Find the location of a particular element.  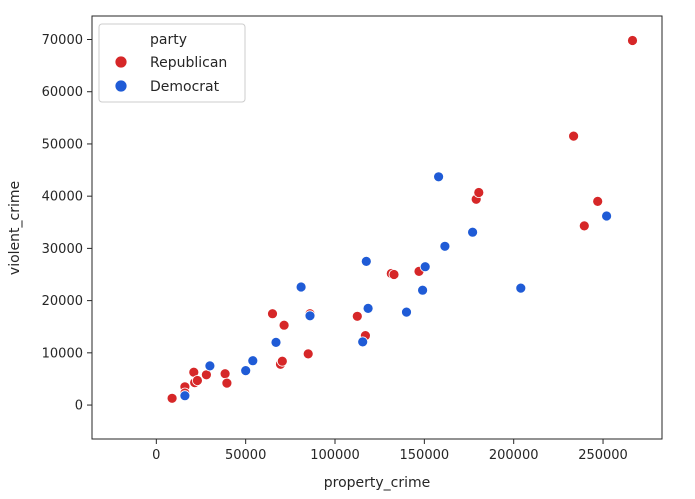

x-tick-label: 200000 is located at coordinates (514, 455).